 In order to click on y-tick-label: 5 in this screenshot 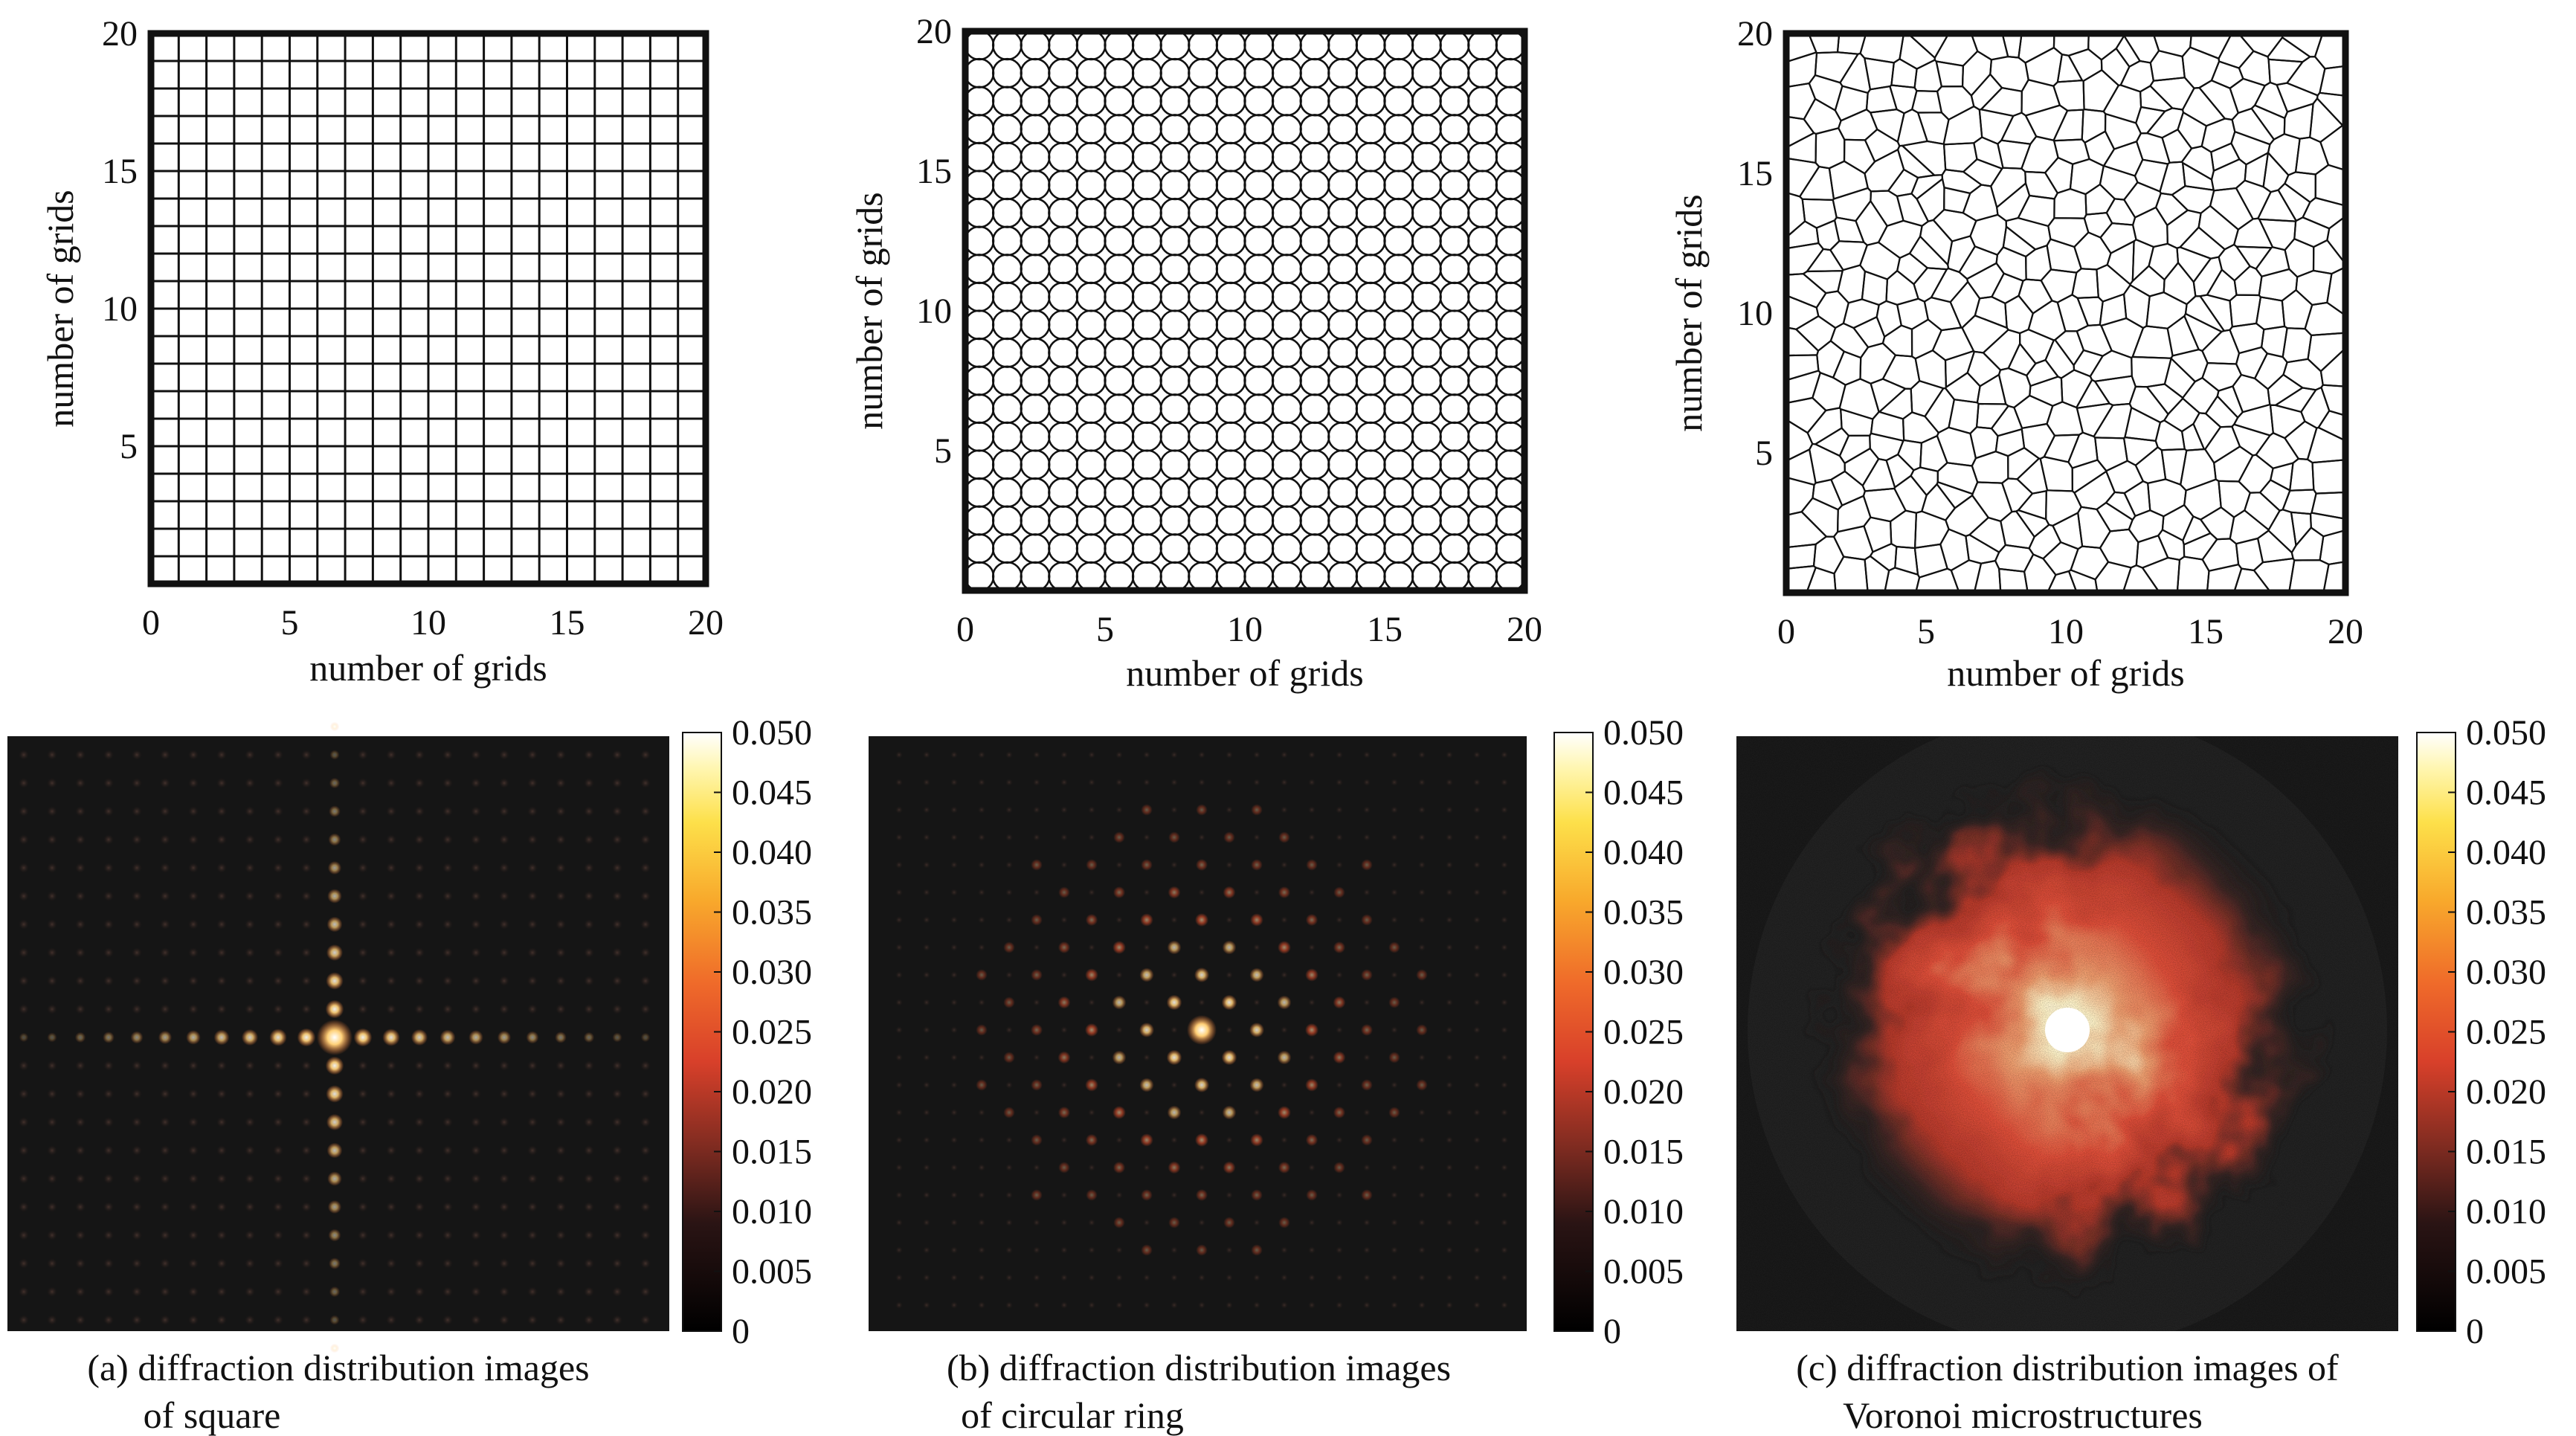, I will do `click(1764, 453)`.